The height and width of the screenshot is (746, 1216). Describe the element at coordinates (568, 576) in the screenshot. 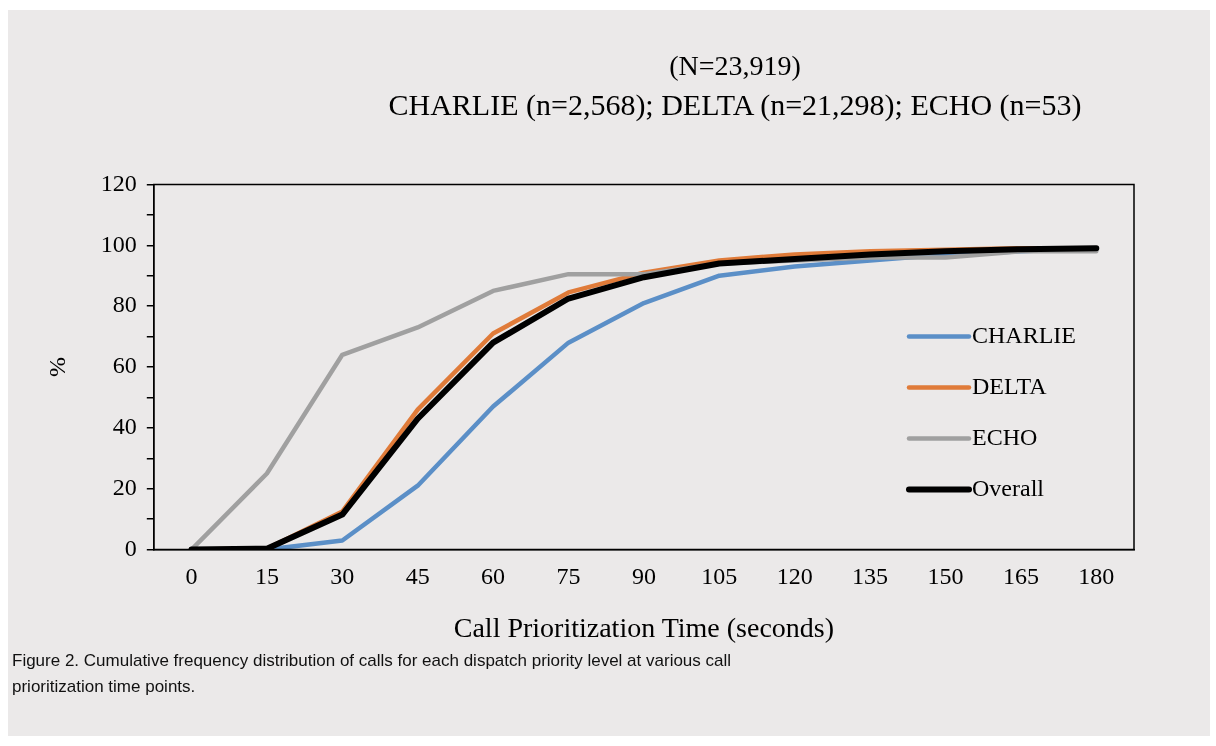

I see `x-tick-label: 75` at that location.